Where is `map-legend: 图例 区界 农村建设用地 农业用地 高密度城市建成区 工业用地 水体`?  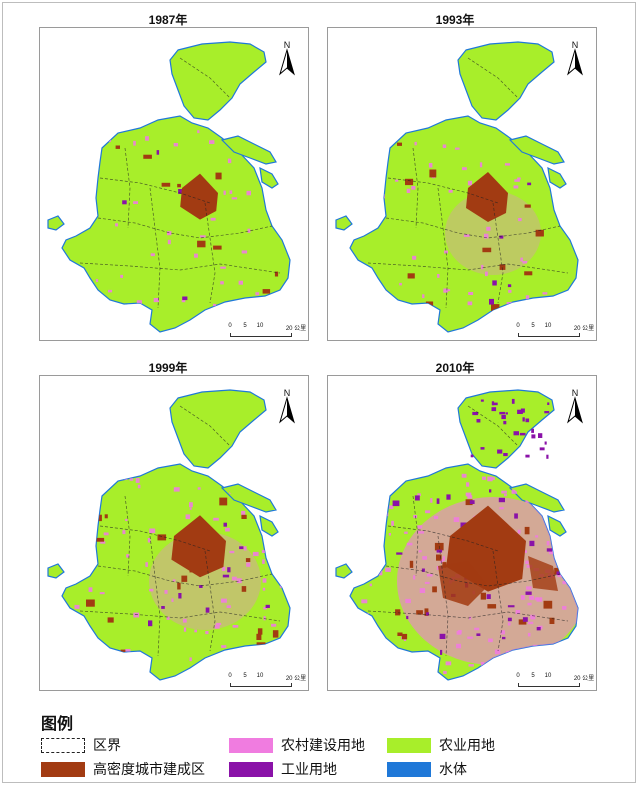
map-legend: 图例 区界 农村建设用地 农业用地 高密度城市建成区 工业用地 水体 is located at coordinates (321, 746).